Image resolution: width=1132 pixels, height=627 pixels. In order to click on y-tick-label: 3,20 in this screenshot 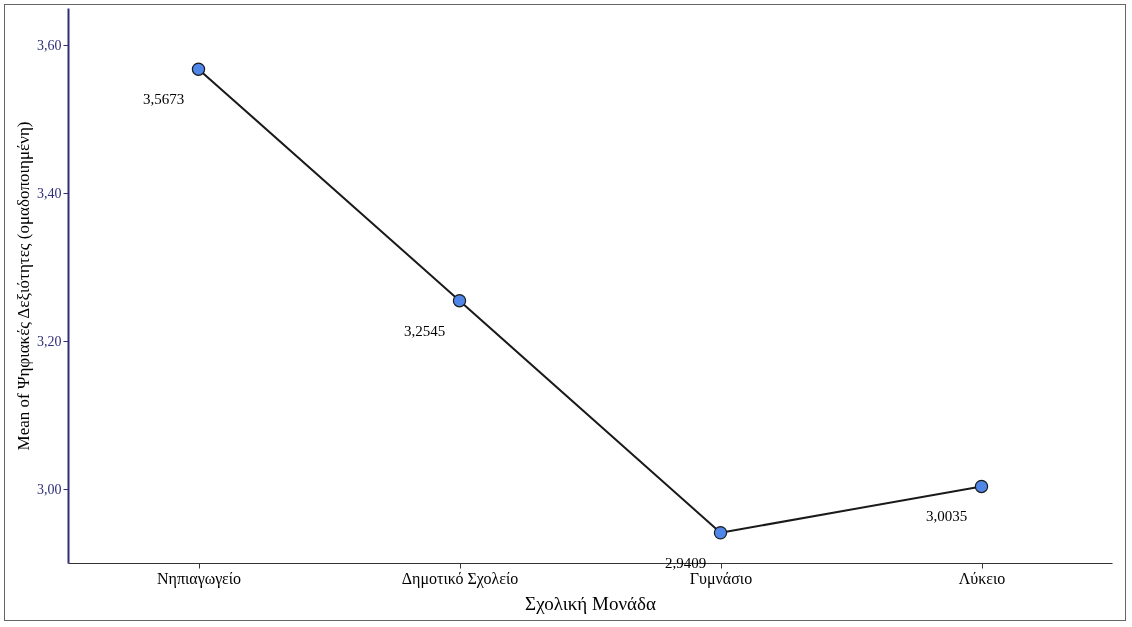, I will do `click(49, 341)`.